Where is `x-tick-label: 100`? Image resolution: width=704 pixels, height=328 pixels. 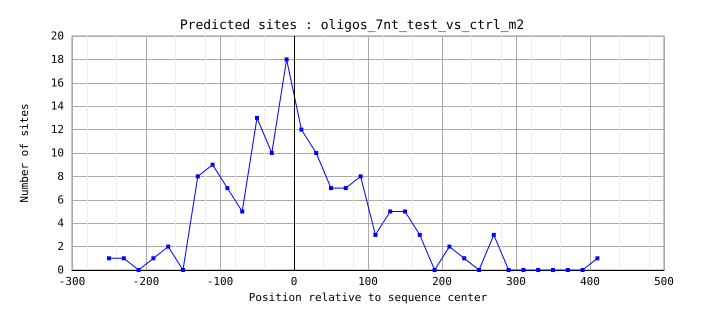
x-tick-label: 100 is located at coordinates (368, 281).